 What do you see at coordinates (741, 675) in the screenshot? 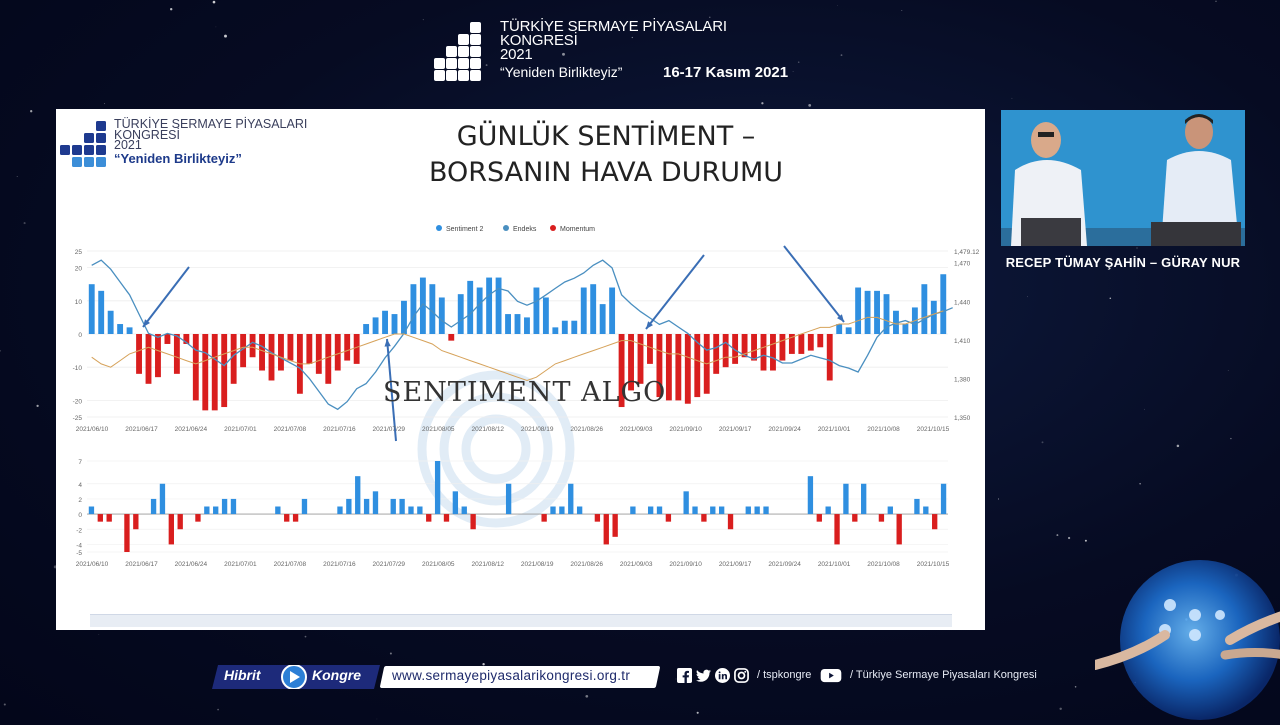
I see `instagram-icon` at bounding box center [741, 675].